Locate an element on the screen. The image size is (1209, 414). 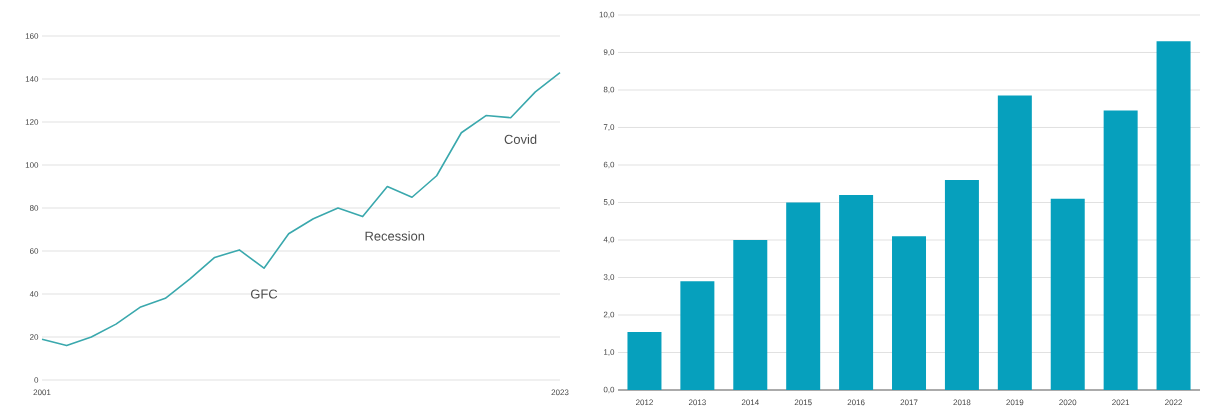
annotation: Covid is located at coordinates (520, 139).